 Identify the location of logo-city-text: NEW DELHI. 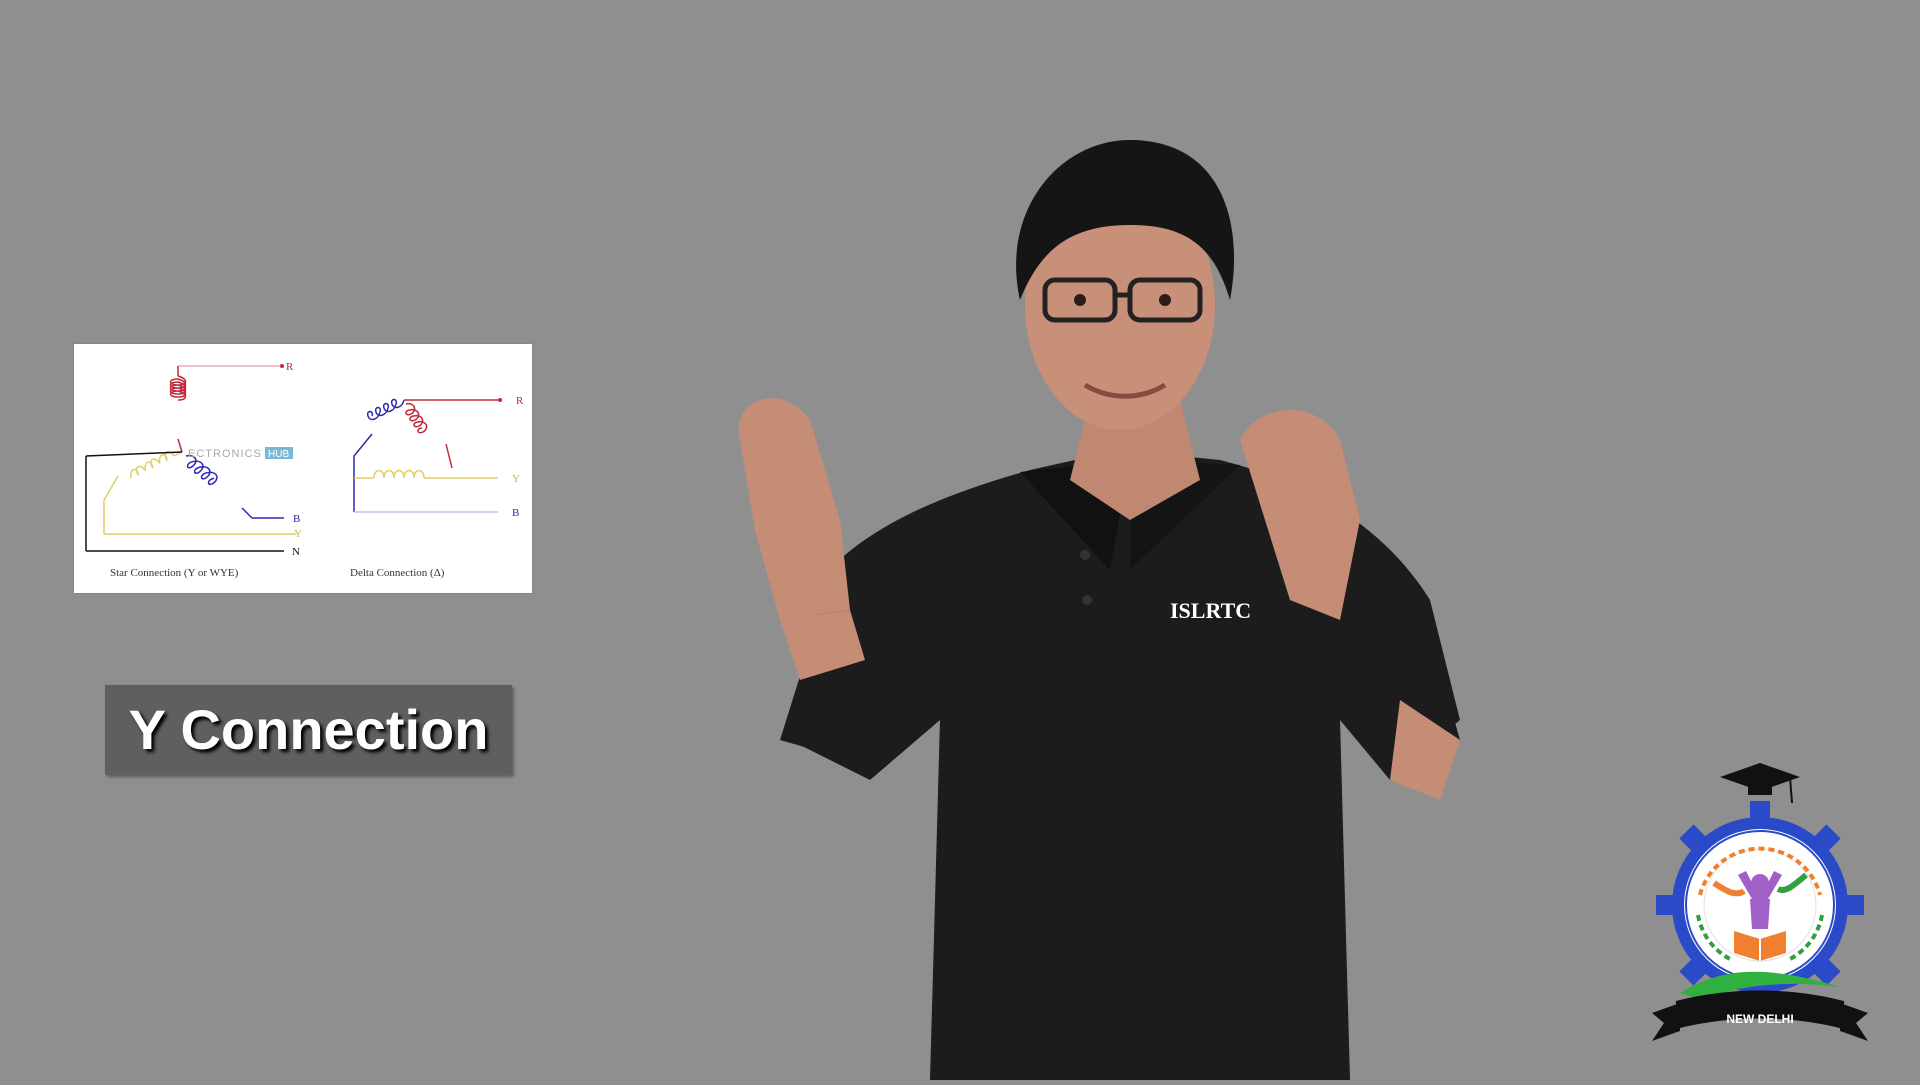
(1759, 1019).